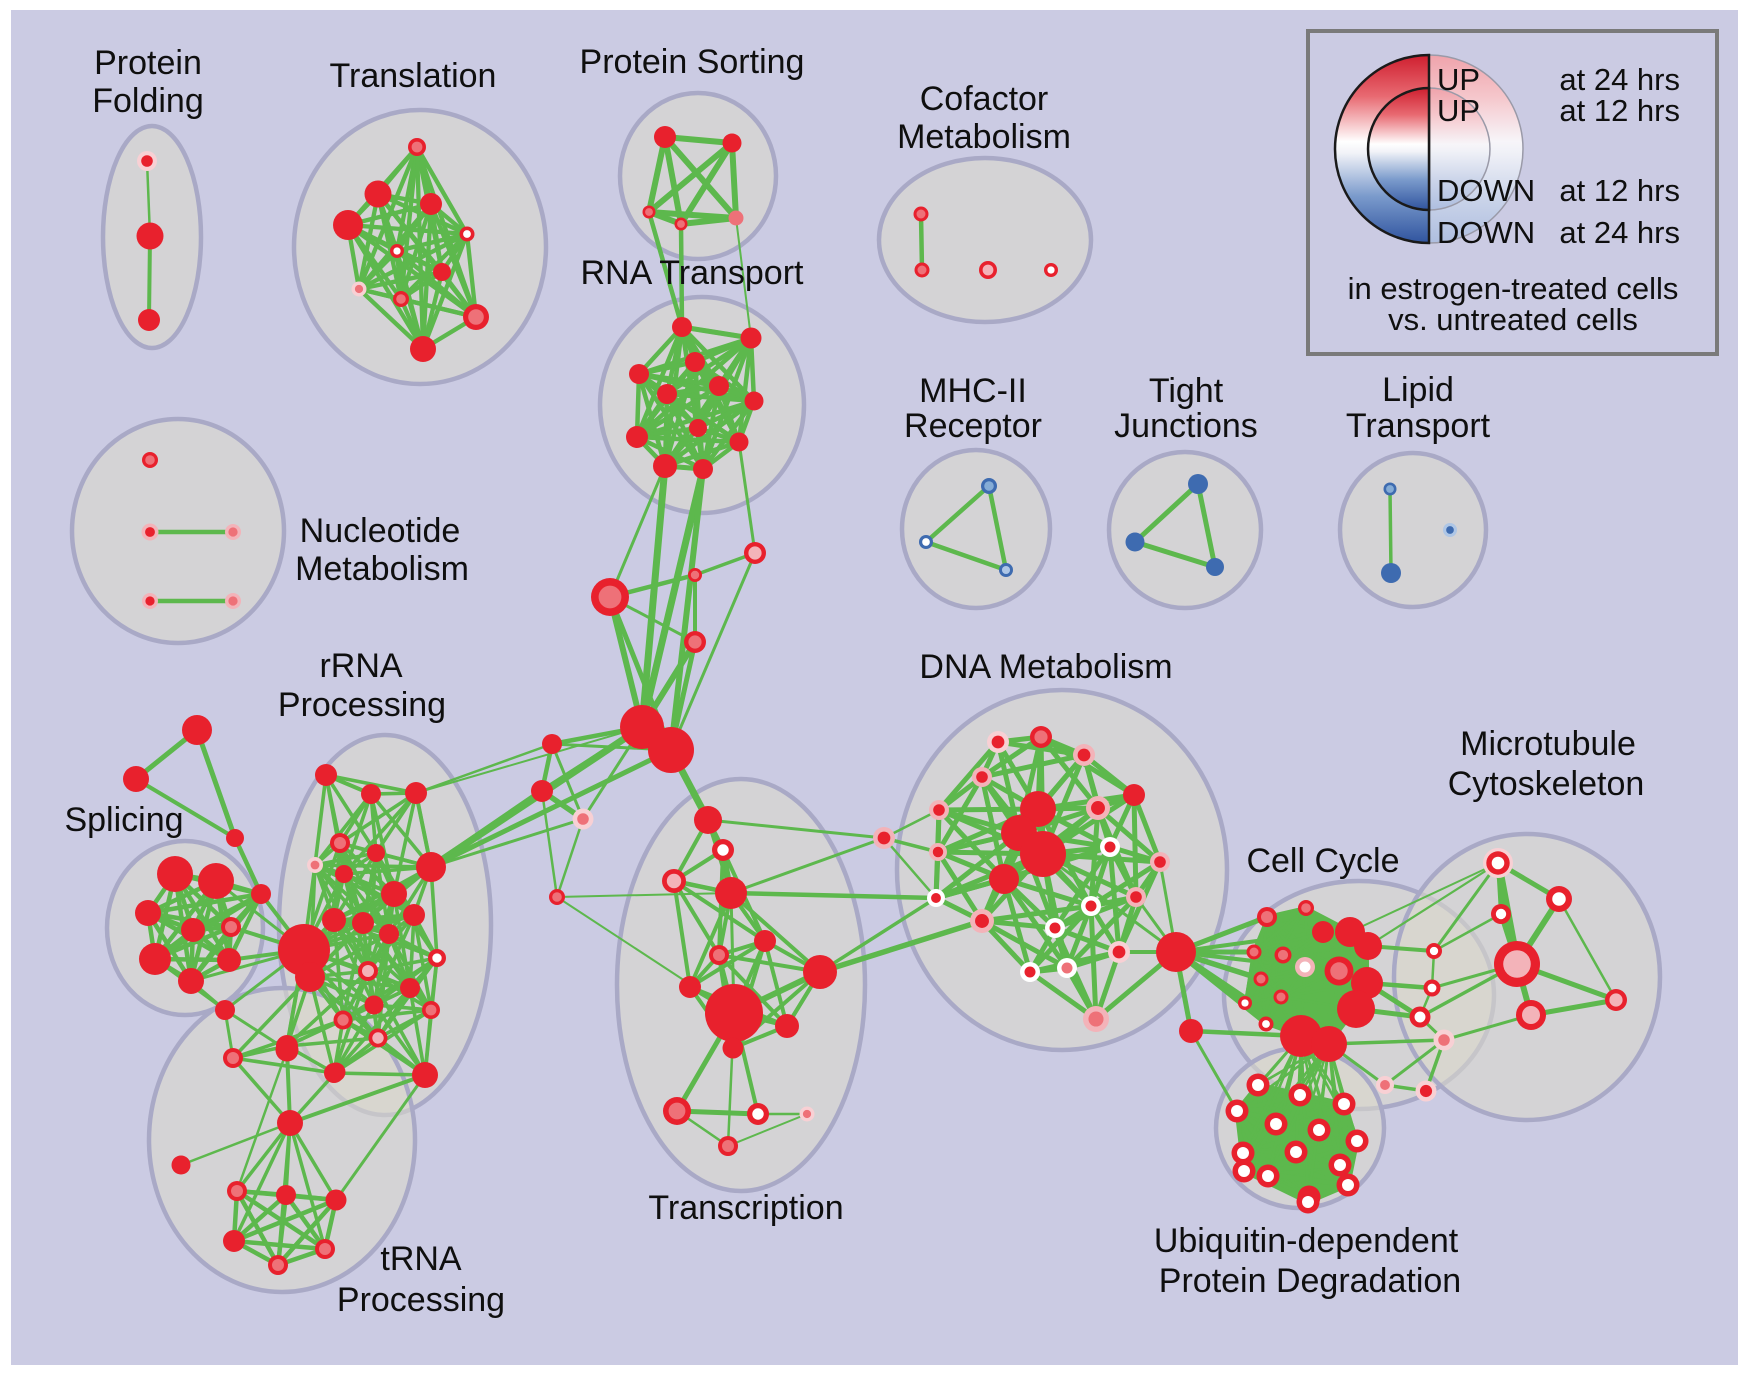 The width and height of the screenshot is (1750, 1376). What do you see at coordinates (413, 76) in the screenshot?
I see `svg-text: Translation` at bounding box center [413, 76].